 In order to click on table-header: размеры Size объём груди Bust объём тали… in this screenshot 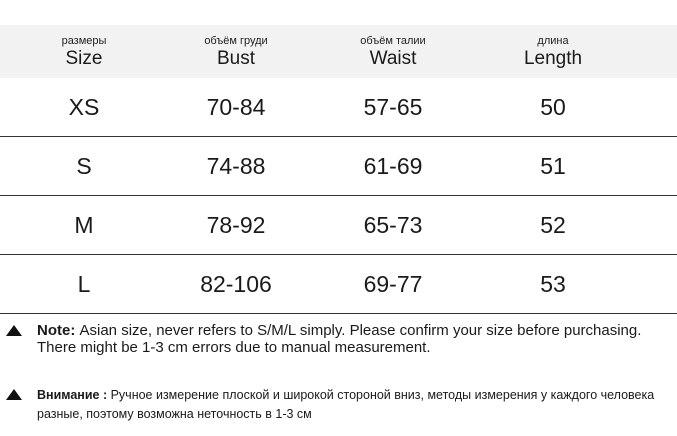, I will do `click(338, 51)`.